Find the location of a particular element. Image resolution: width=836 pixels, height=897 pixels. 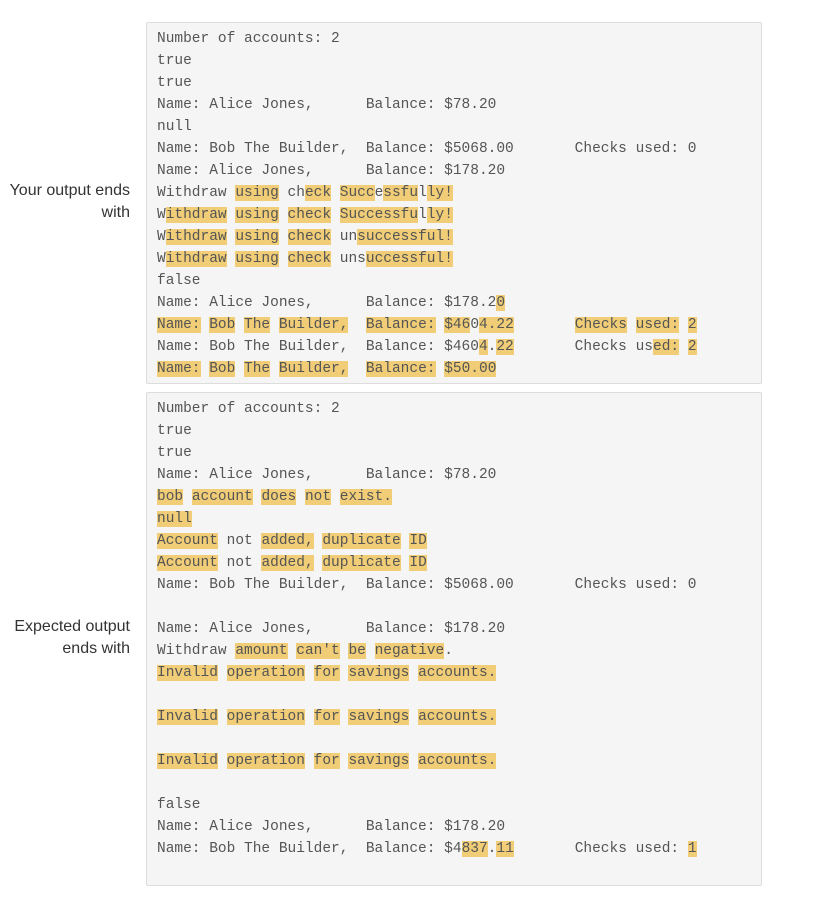

diff-highlight: Balance: is located at coordinates (400, 325).